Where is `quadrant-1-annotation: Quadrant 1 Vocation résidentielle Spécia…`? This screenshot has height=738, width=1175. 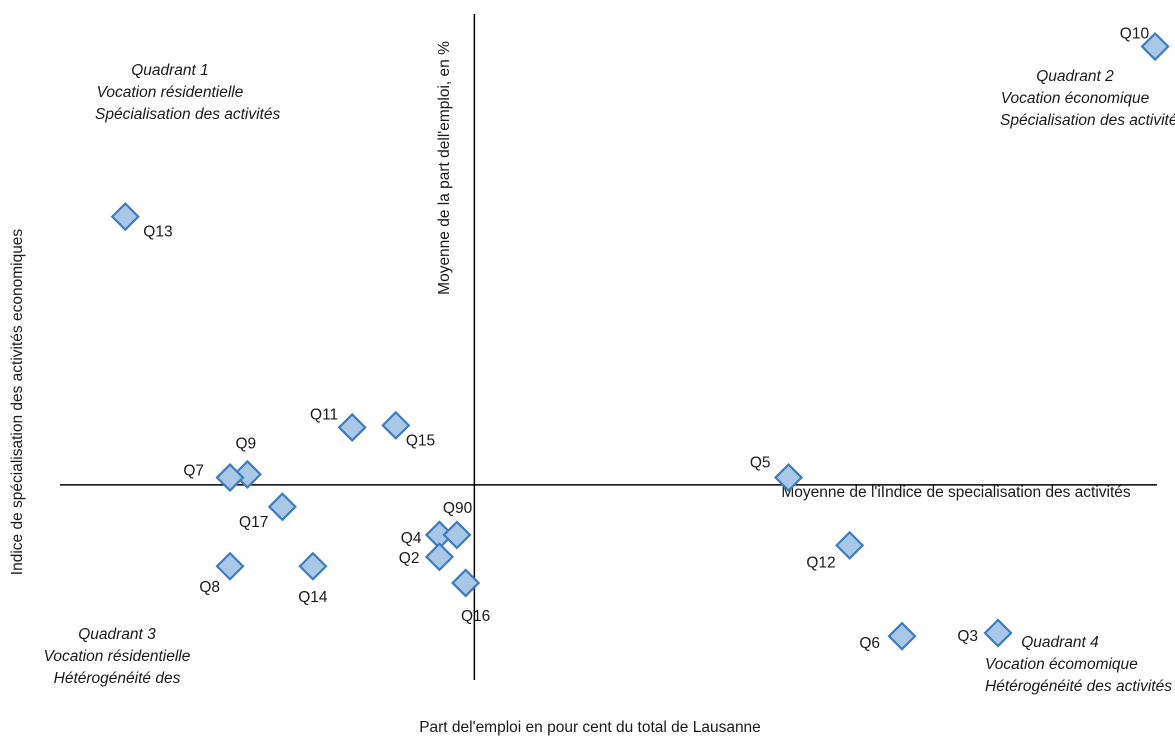
quadrant-1-annotation: Quadrant 1 Vocation résidentielle Spécia… is located at coordinates (188, 93).